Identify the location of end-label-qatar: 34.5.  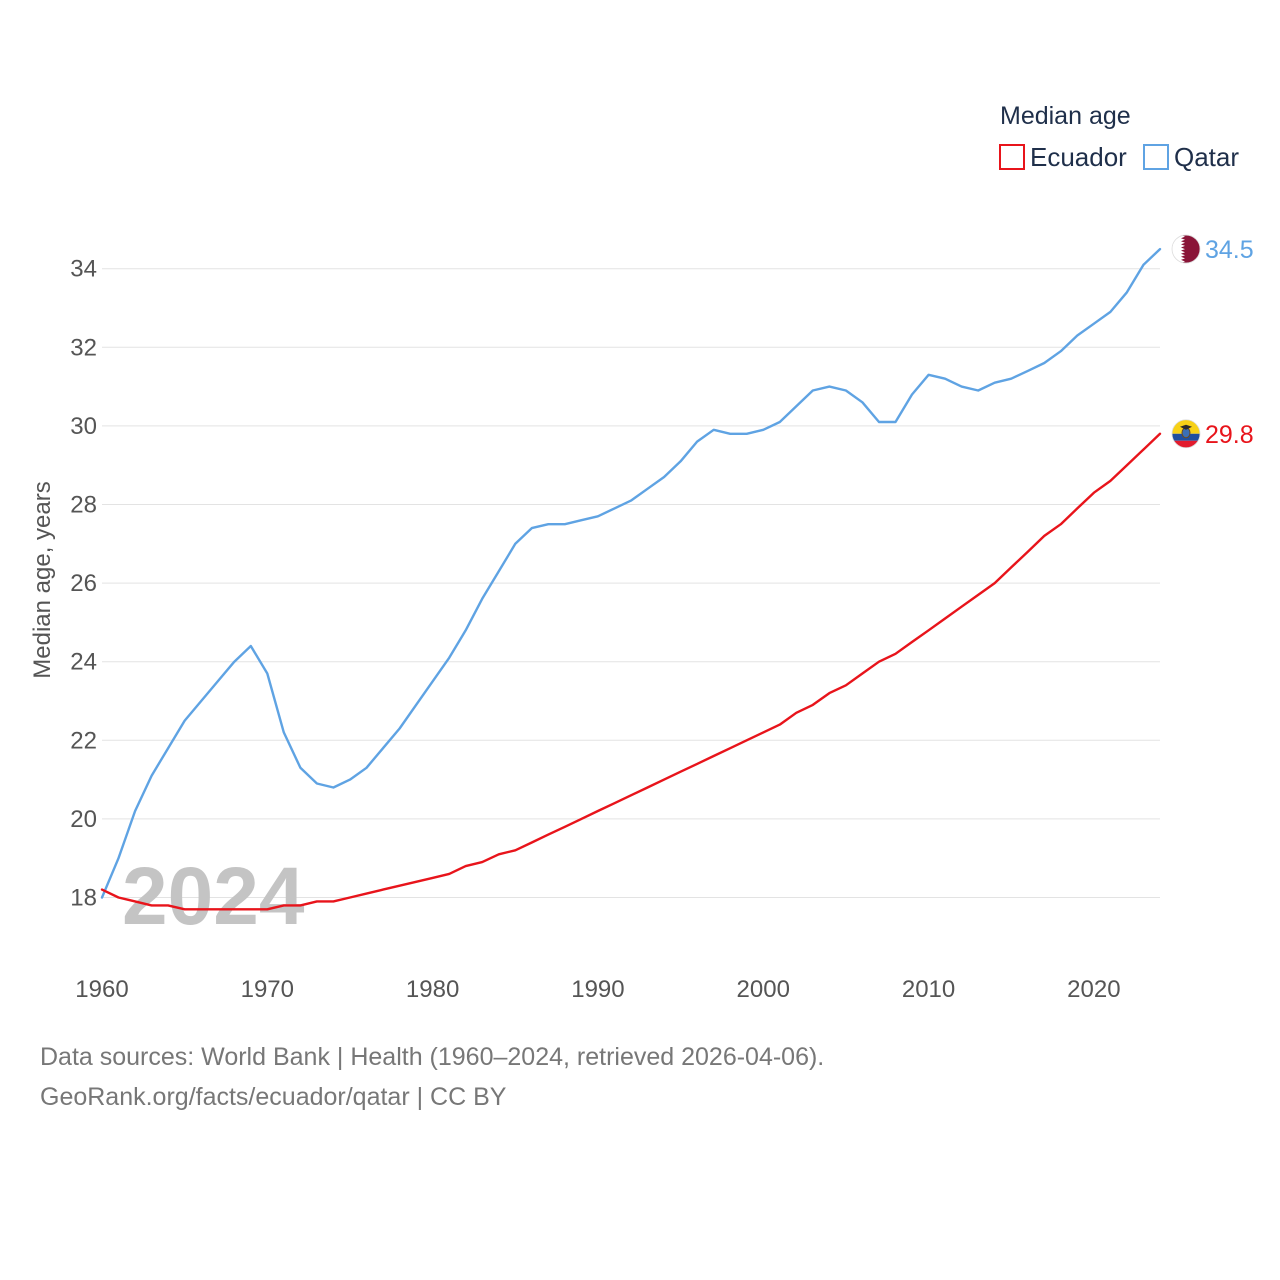
(1229, 250).